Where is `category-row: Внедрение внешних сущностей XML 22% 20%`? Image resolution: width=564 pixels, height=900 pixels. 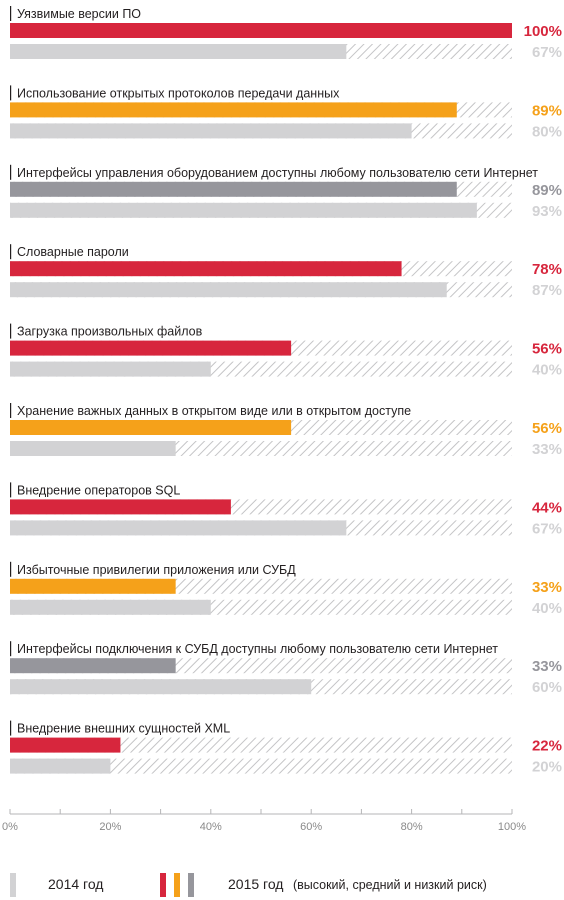 category-row: Внедрение внешних сущностей XML 22% 20% is located at coordinates (286, 748).